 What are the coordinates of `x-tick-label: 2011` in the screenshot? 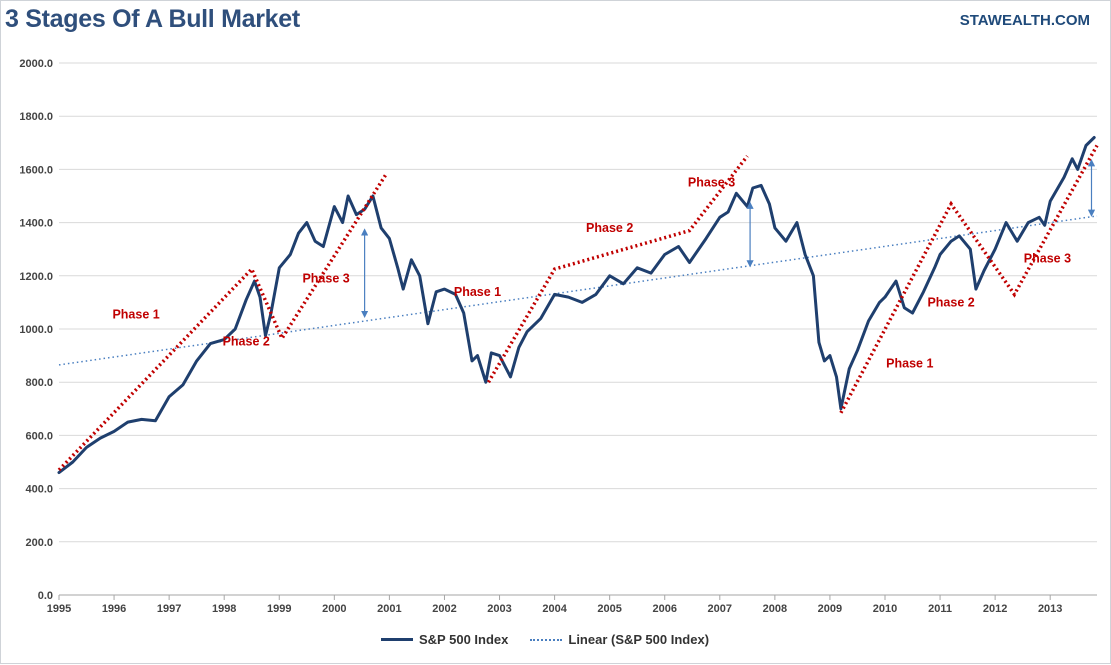 It's located at (940, 609).